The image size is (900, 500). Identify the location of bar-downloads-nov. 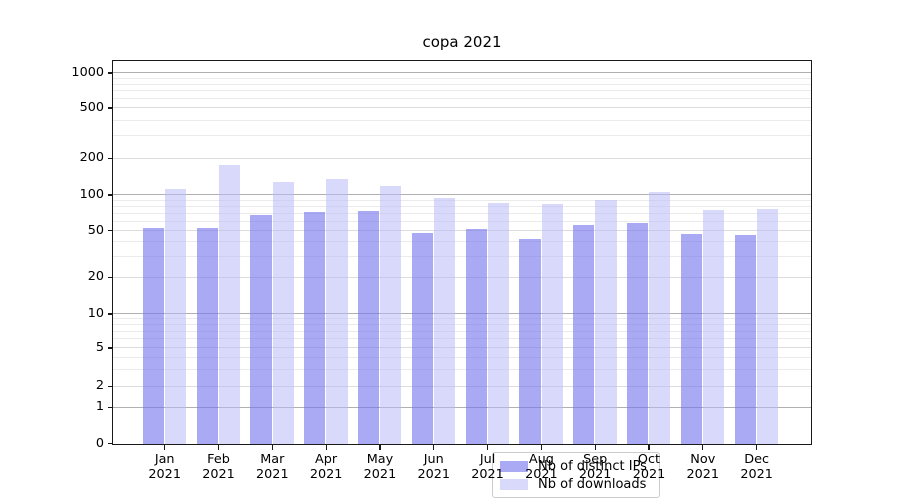
(714, 326).